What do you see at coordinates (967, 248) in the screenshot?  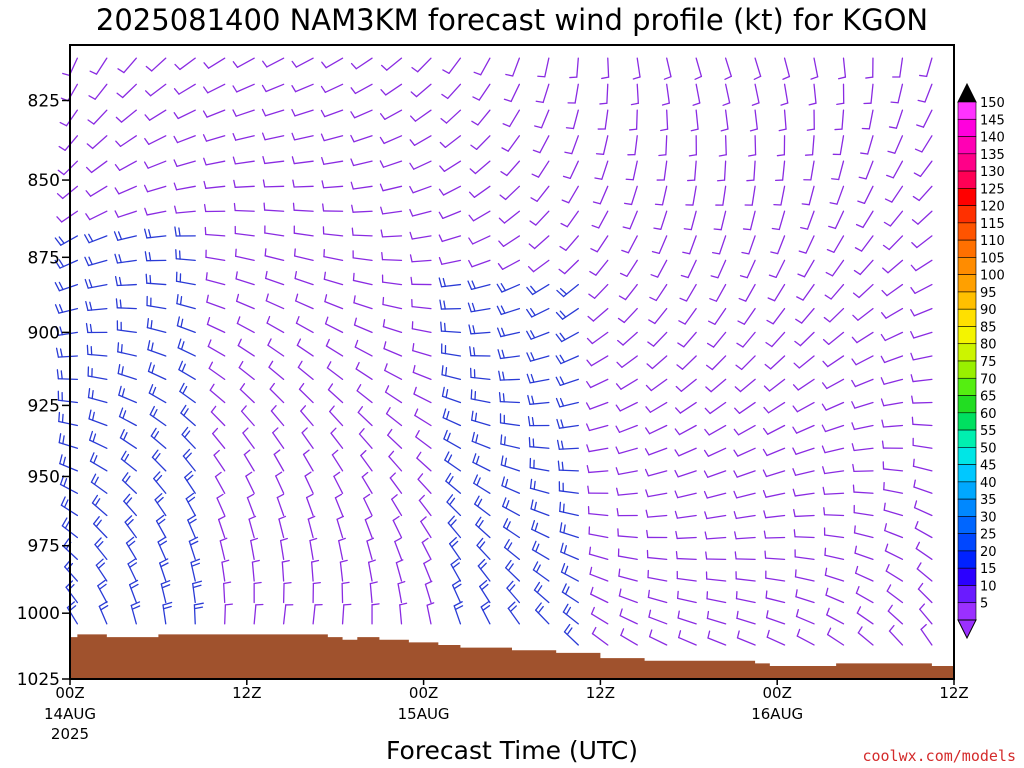 I see `colorbar-swatch` at bounding box center [967, 248].